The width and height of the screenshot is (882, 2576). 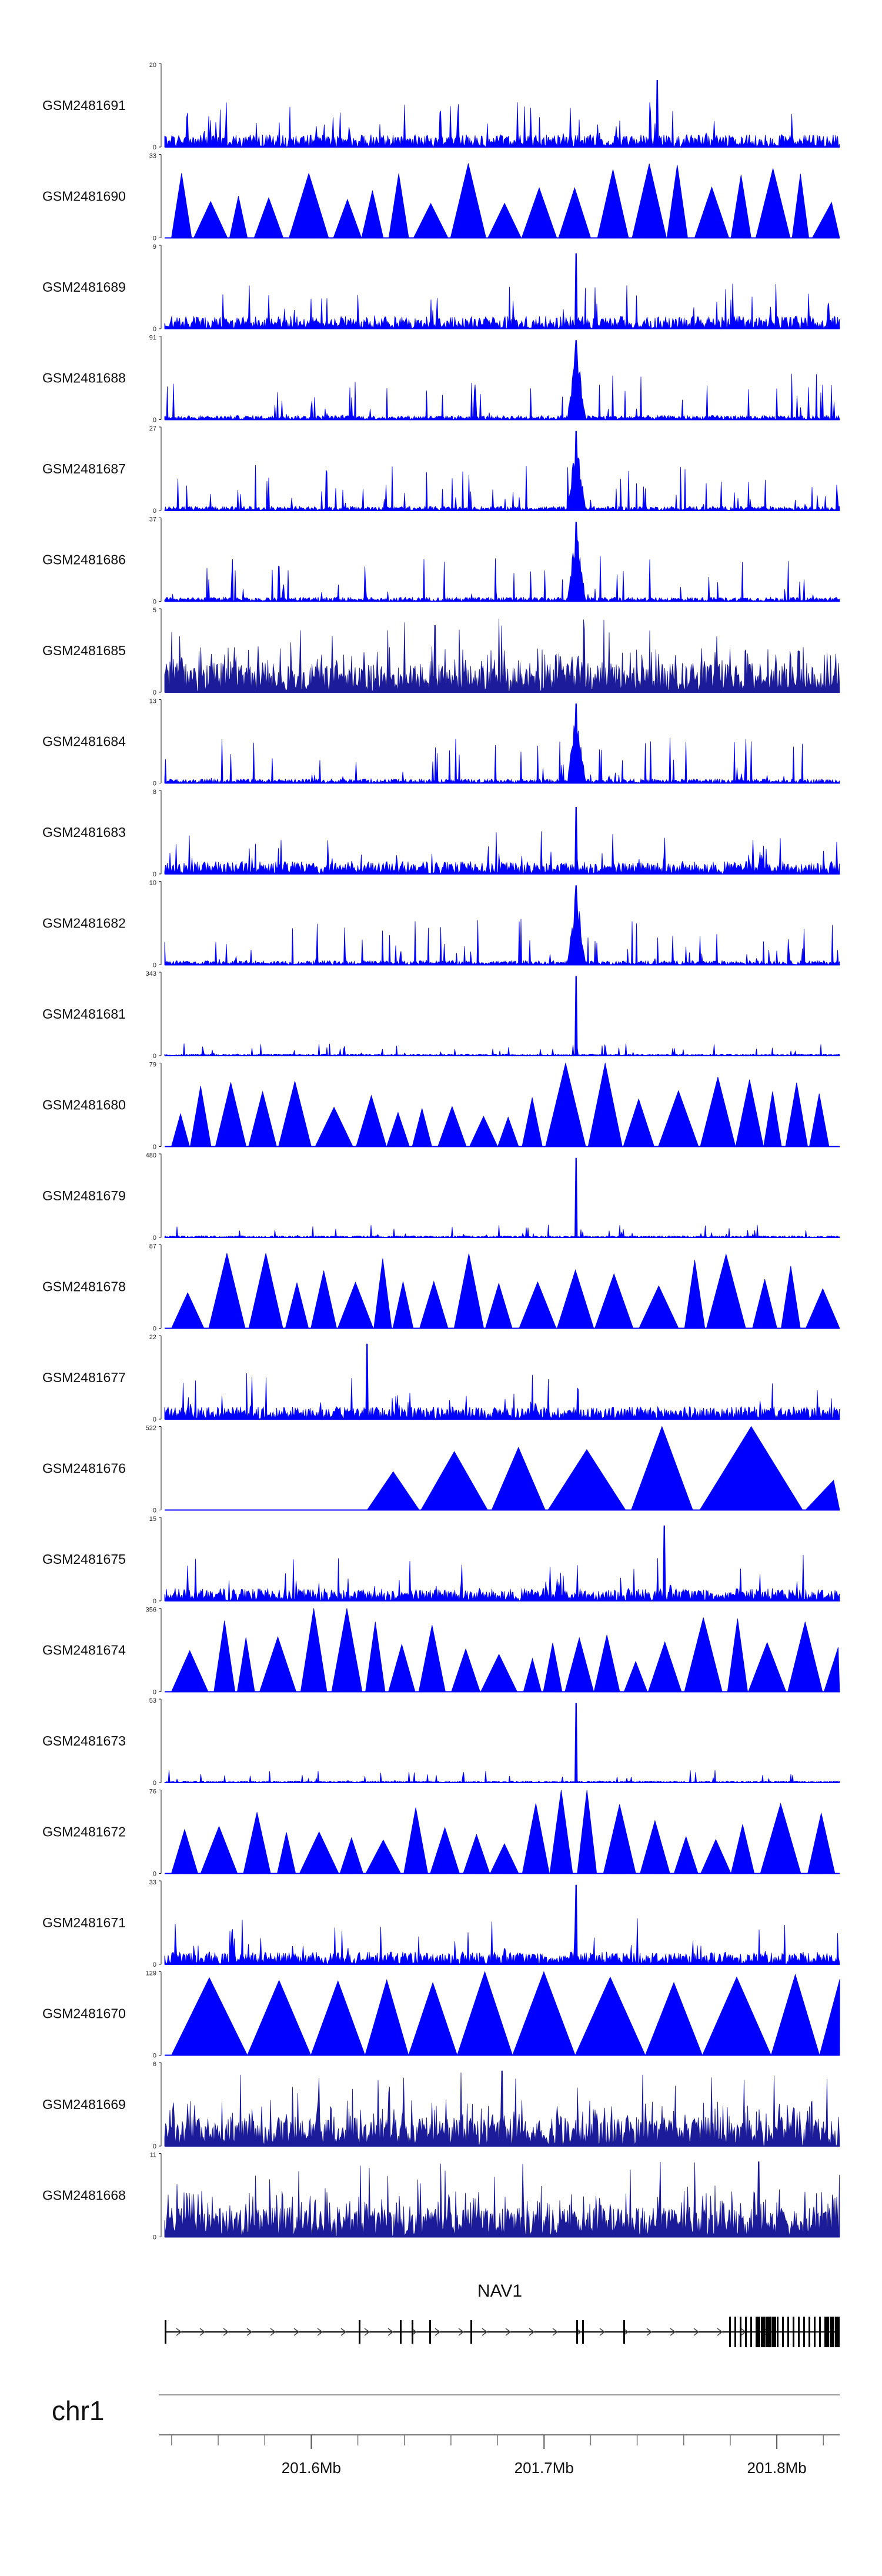 I want to click on coverage-area-GSM2481676, so click(x=502, y=1468).